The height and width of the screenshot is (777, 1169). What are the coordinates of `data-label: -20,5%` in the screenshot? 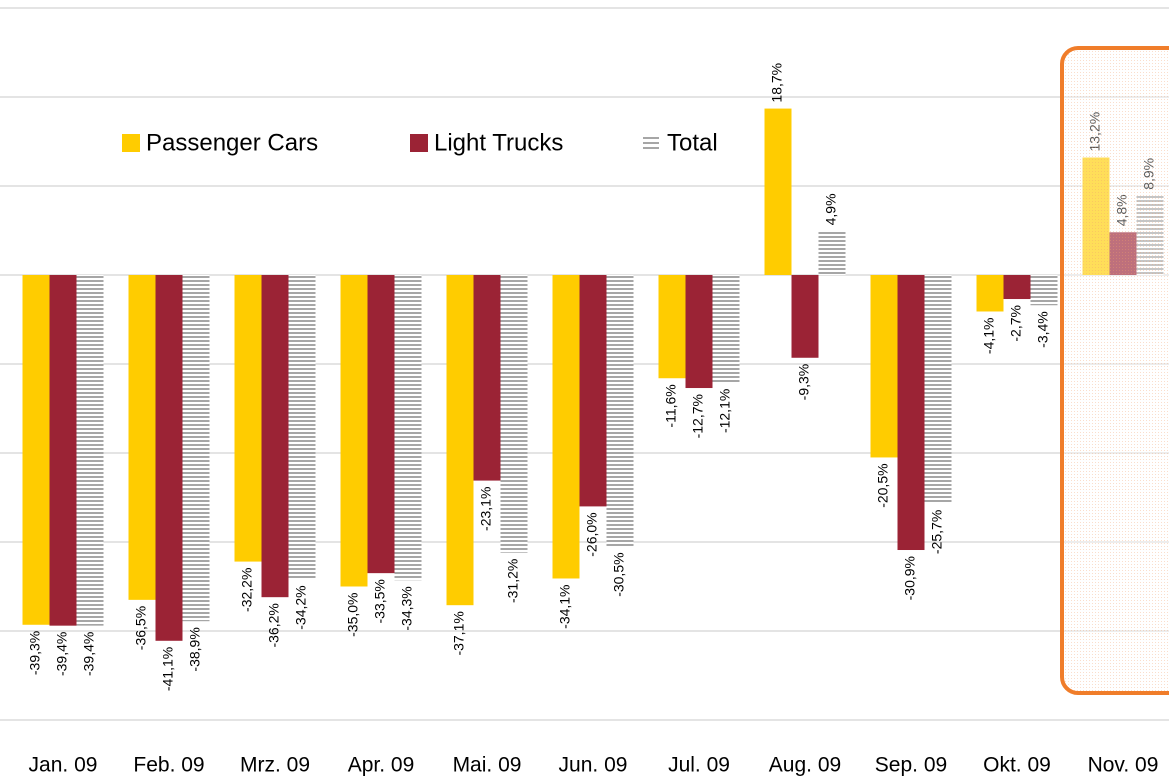 It's located at (883, 485).